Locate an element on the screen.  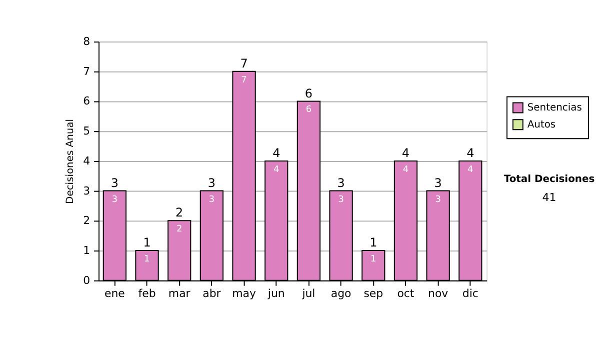
x-tick-label: oct is located at coordinates (406, 293).